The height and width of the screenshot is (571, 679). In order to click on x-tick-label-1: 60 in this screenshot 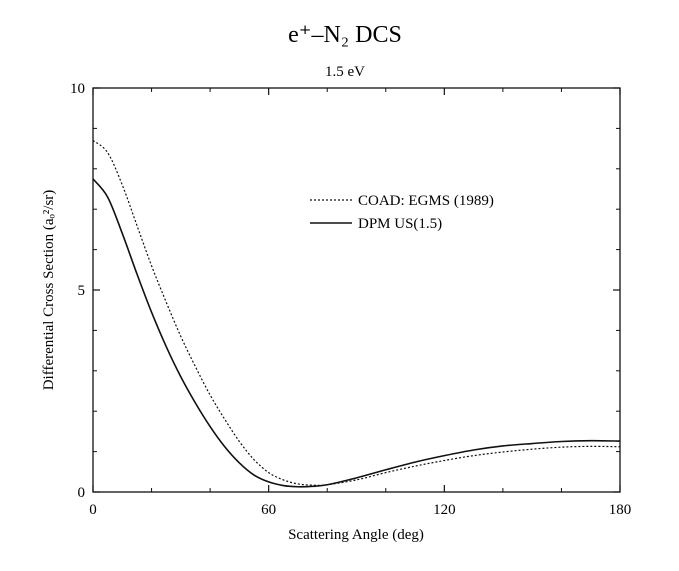, I will do `click(268, 510)`.